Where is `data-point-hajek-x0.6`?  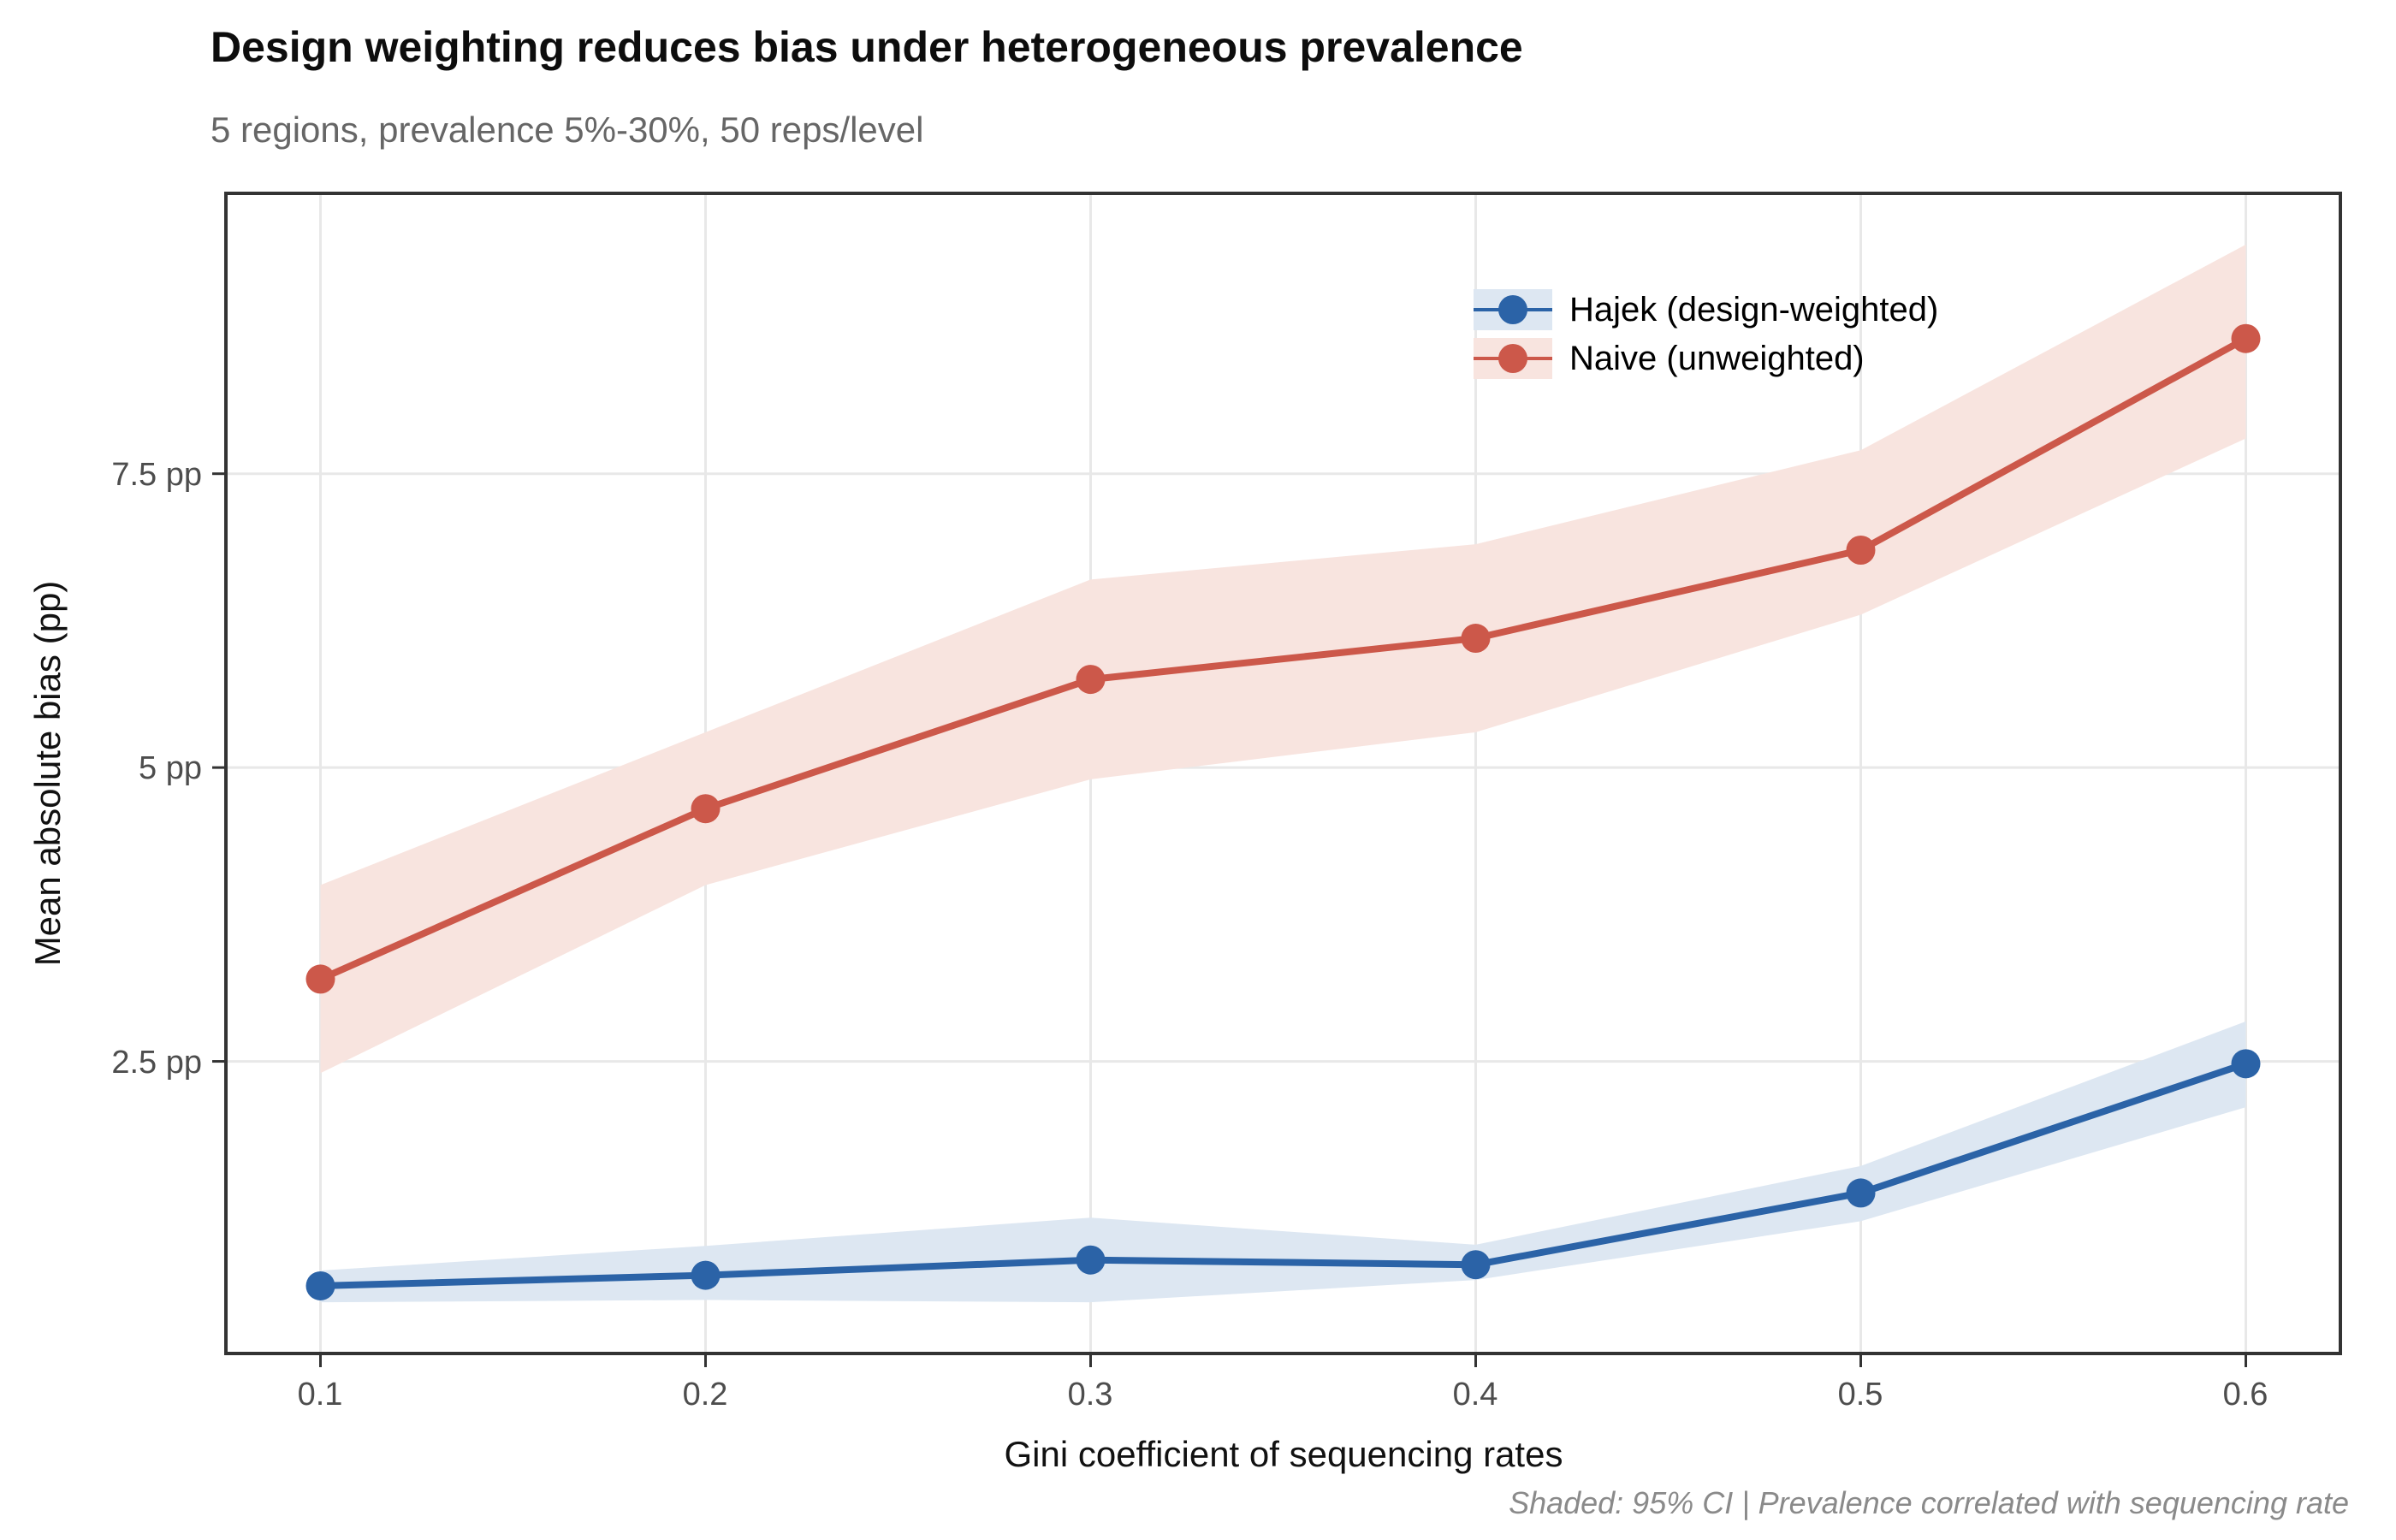
data-point-hajek-x0.6 is located at coordinates (2246, 1064).